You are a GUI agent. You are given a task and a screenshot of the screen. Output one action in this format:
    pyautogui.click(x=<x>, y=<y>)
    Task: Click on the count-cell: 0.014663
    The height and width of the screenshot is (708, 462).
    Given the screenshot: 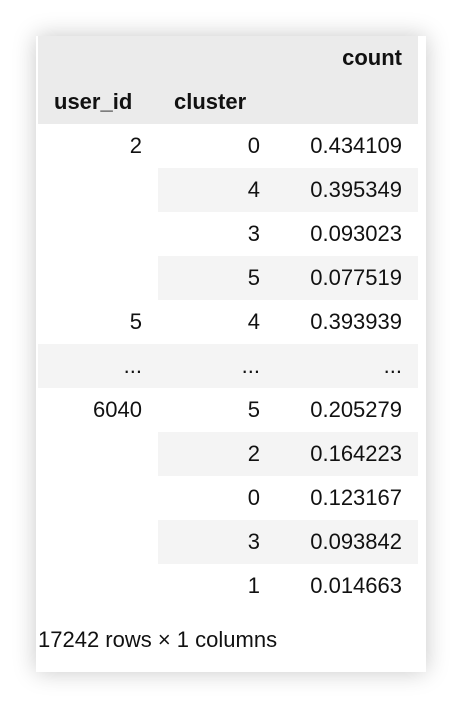 What is the action you would take?
    pyautogui.click(x=356, y=585)
    